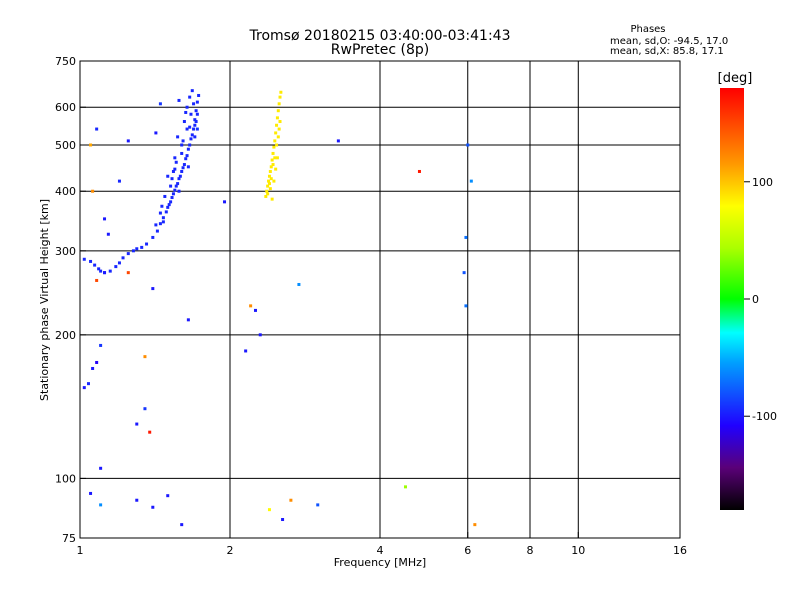 The width and height of the screenshot is (800, 600). What do you see at coordinates (65, 107) in the screenshot?
I see `y-tick-label: 600` at bounding box center [65, 107].